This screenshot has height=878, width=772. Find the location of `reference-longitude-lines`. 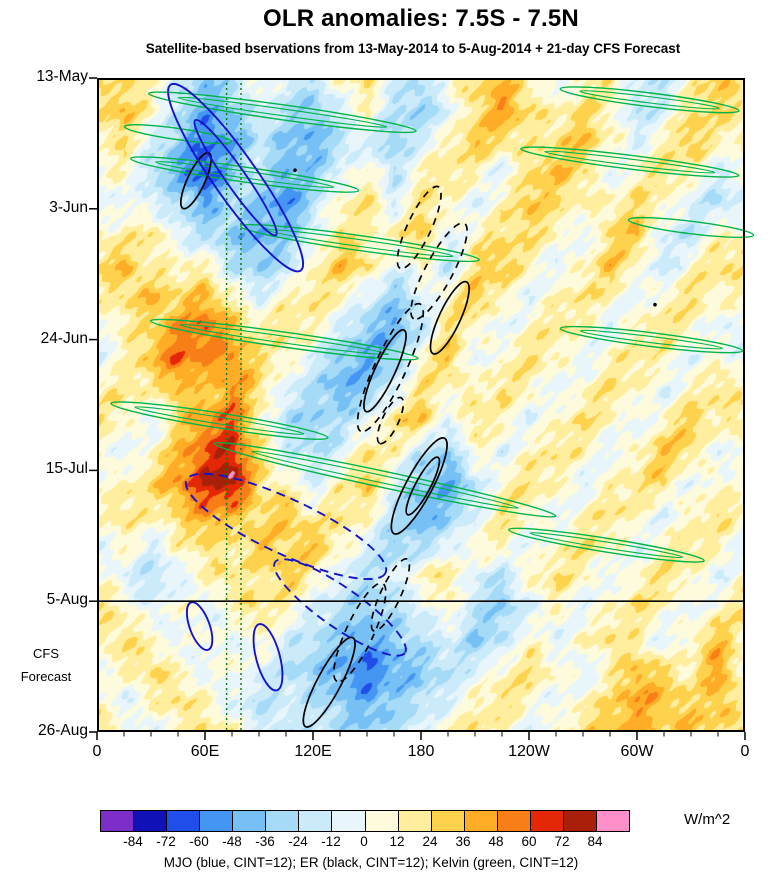

reference-longitude-lines is located at coordinates (233, 405).